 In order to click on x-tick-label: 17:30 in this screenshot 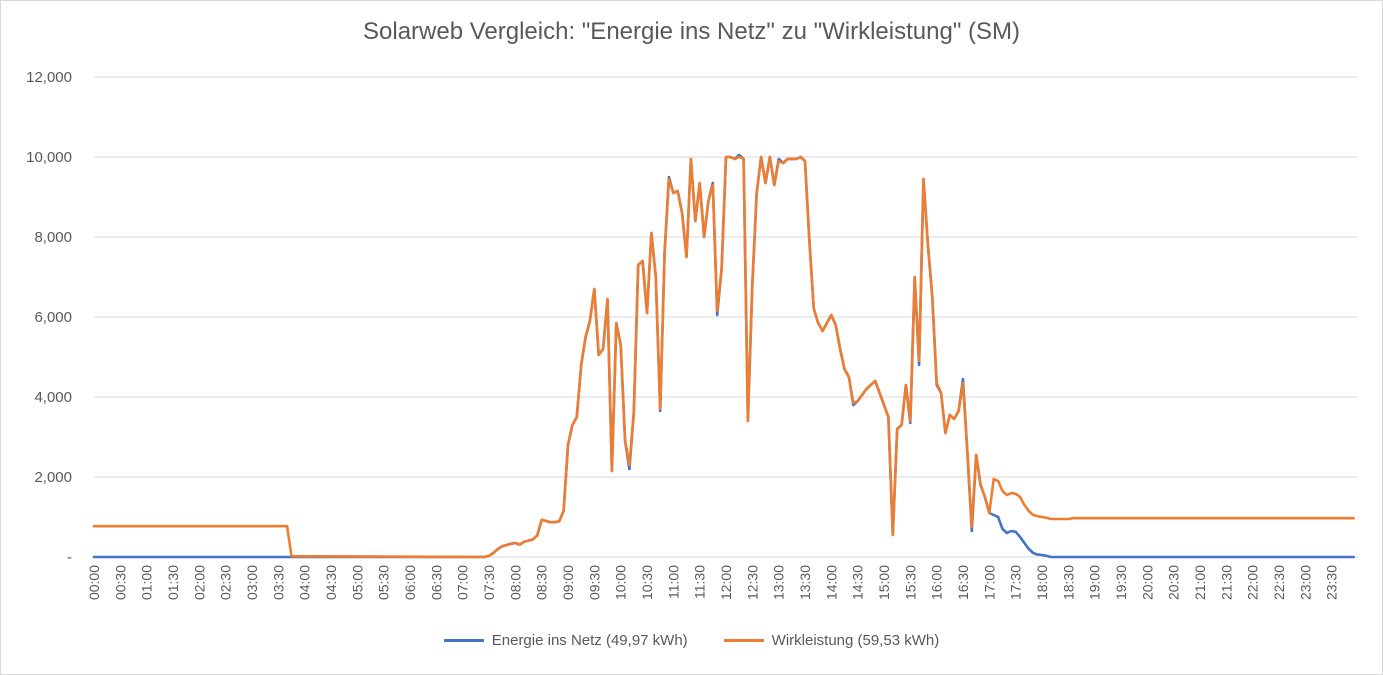, I will do `click(1016, 582)`.